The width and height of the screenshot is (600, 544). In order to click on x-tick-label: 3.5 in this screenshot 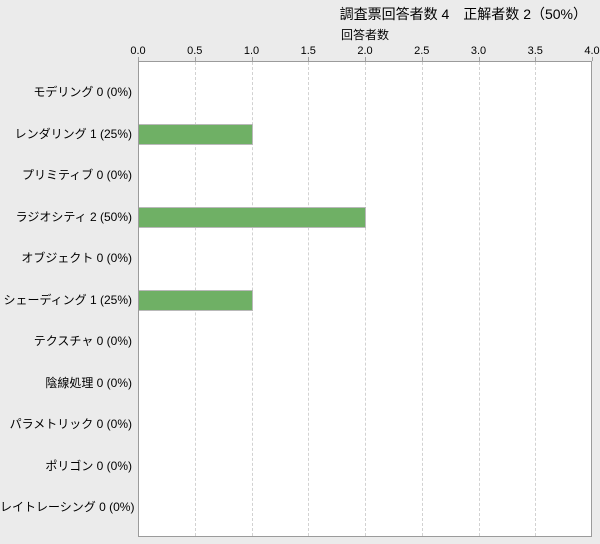, I will do `click(535, 51)`.